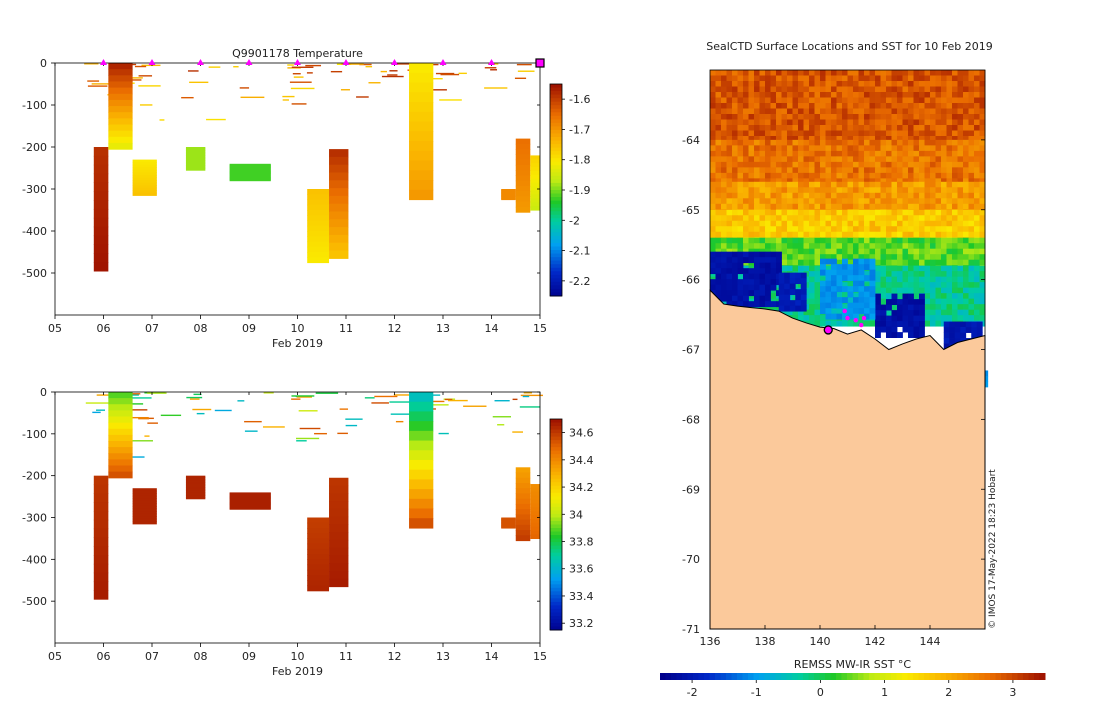  What do you see at coordinates (875, 641) in the screenshot?
I see `map-x-tick-label: 142` at bounding box center [875, 641].